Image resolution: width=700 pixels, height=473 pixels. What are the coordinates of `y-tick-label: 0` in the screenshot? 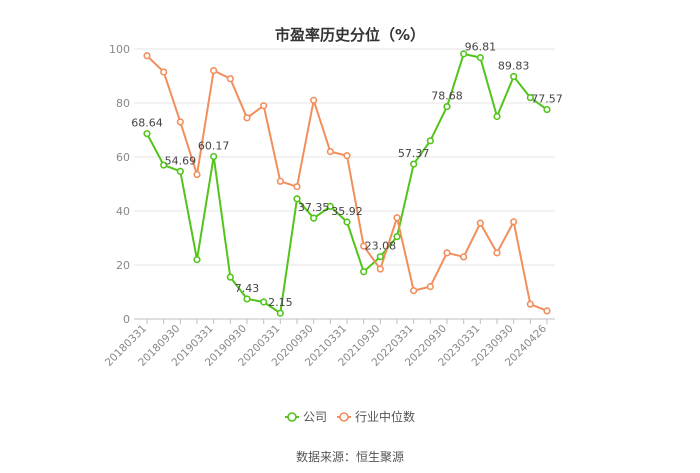 It's located at (126, 319).